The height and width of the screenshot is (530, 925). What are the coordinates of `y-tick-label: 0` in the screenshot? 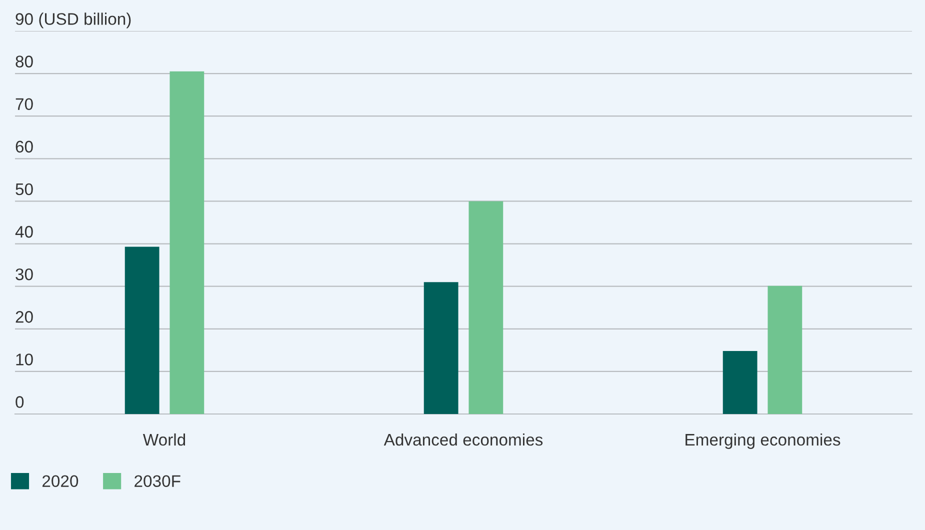 It's located at (20, 402).